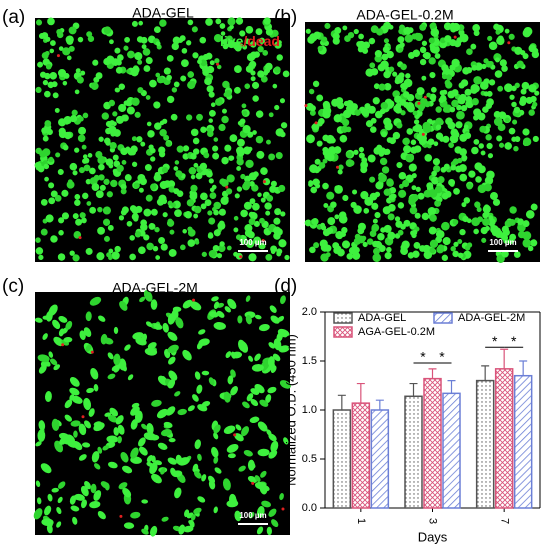 The image size is (547, 555). I want to click on y-axis-title: Normalized O.D. (450 nm), so click(290, 410).